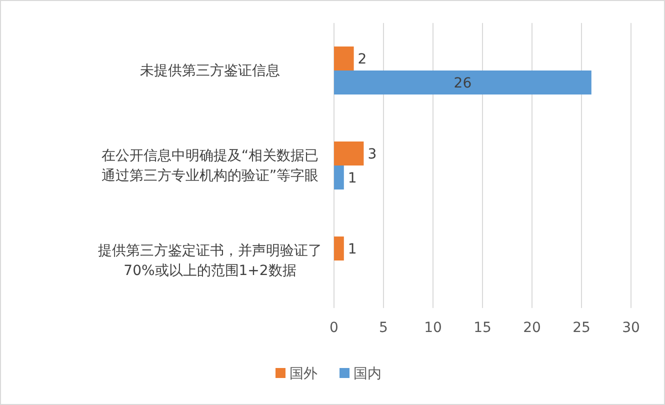  I want to click on data-label: 3, so click(372, 154).